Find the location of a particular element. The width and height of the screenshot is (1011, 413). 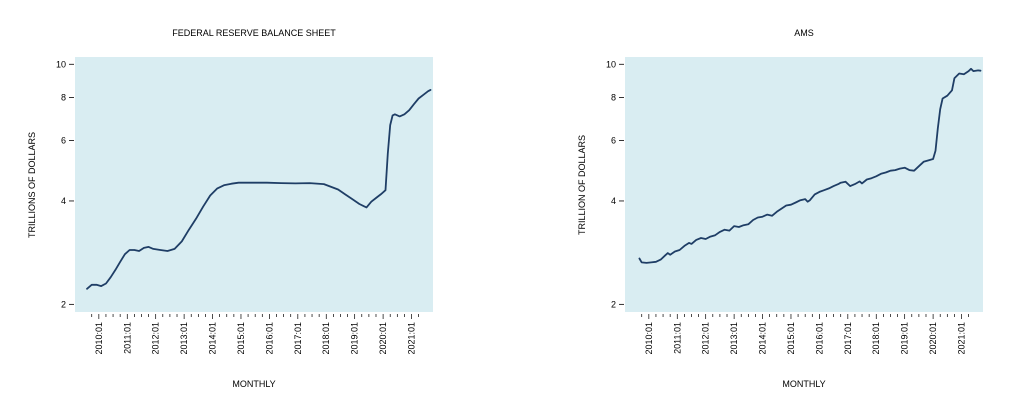

chart-title: FEDERAL RESERVE BALANCE SHEET is located at coordinates (254, 33).